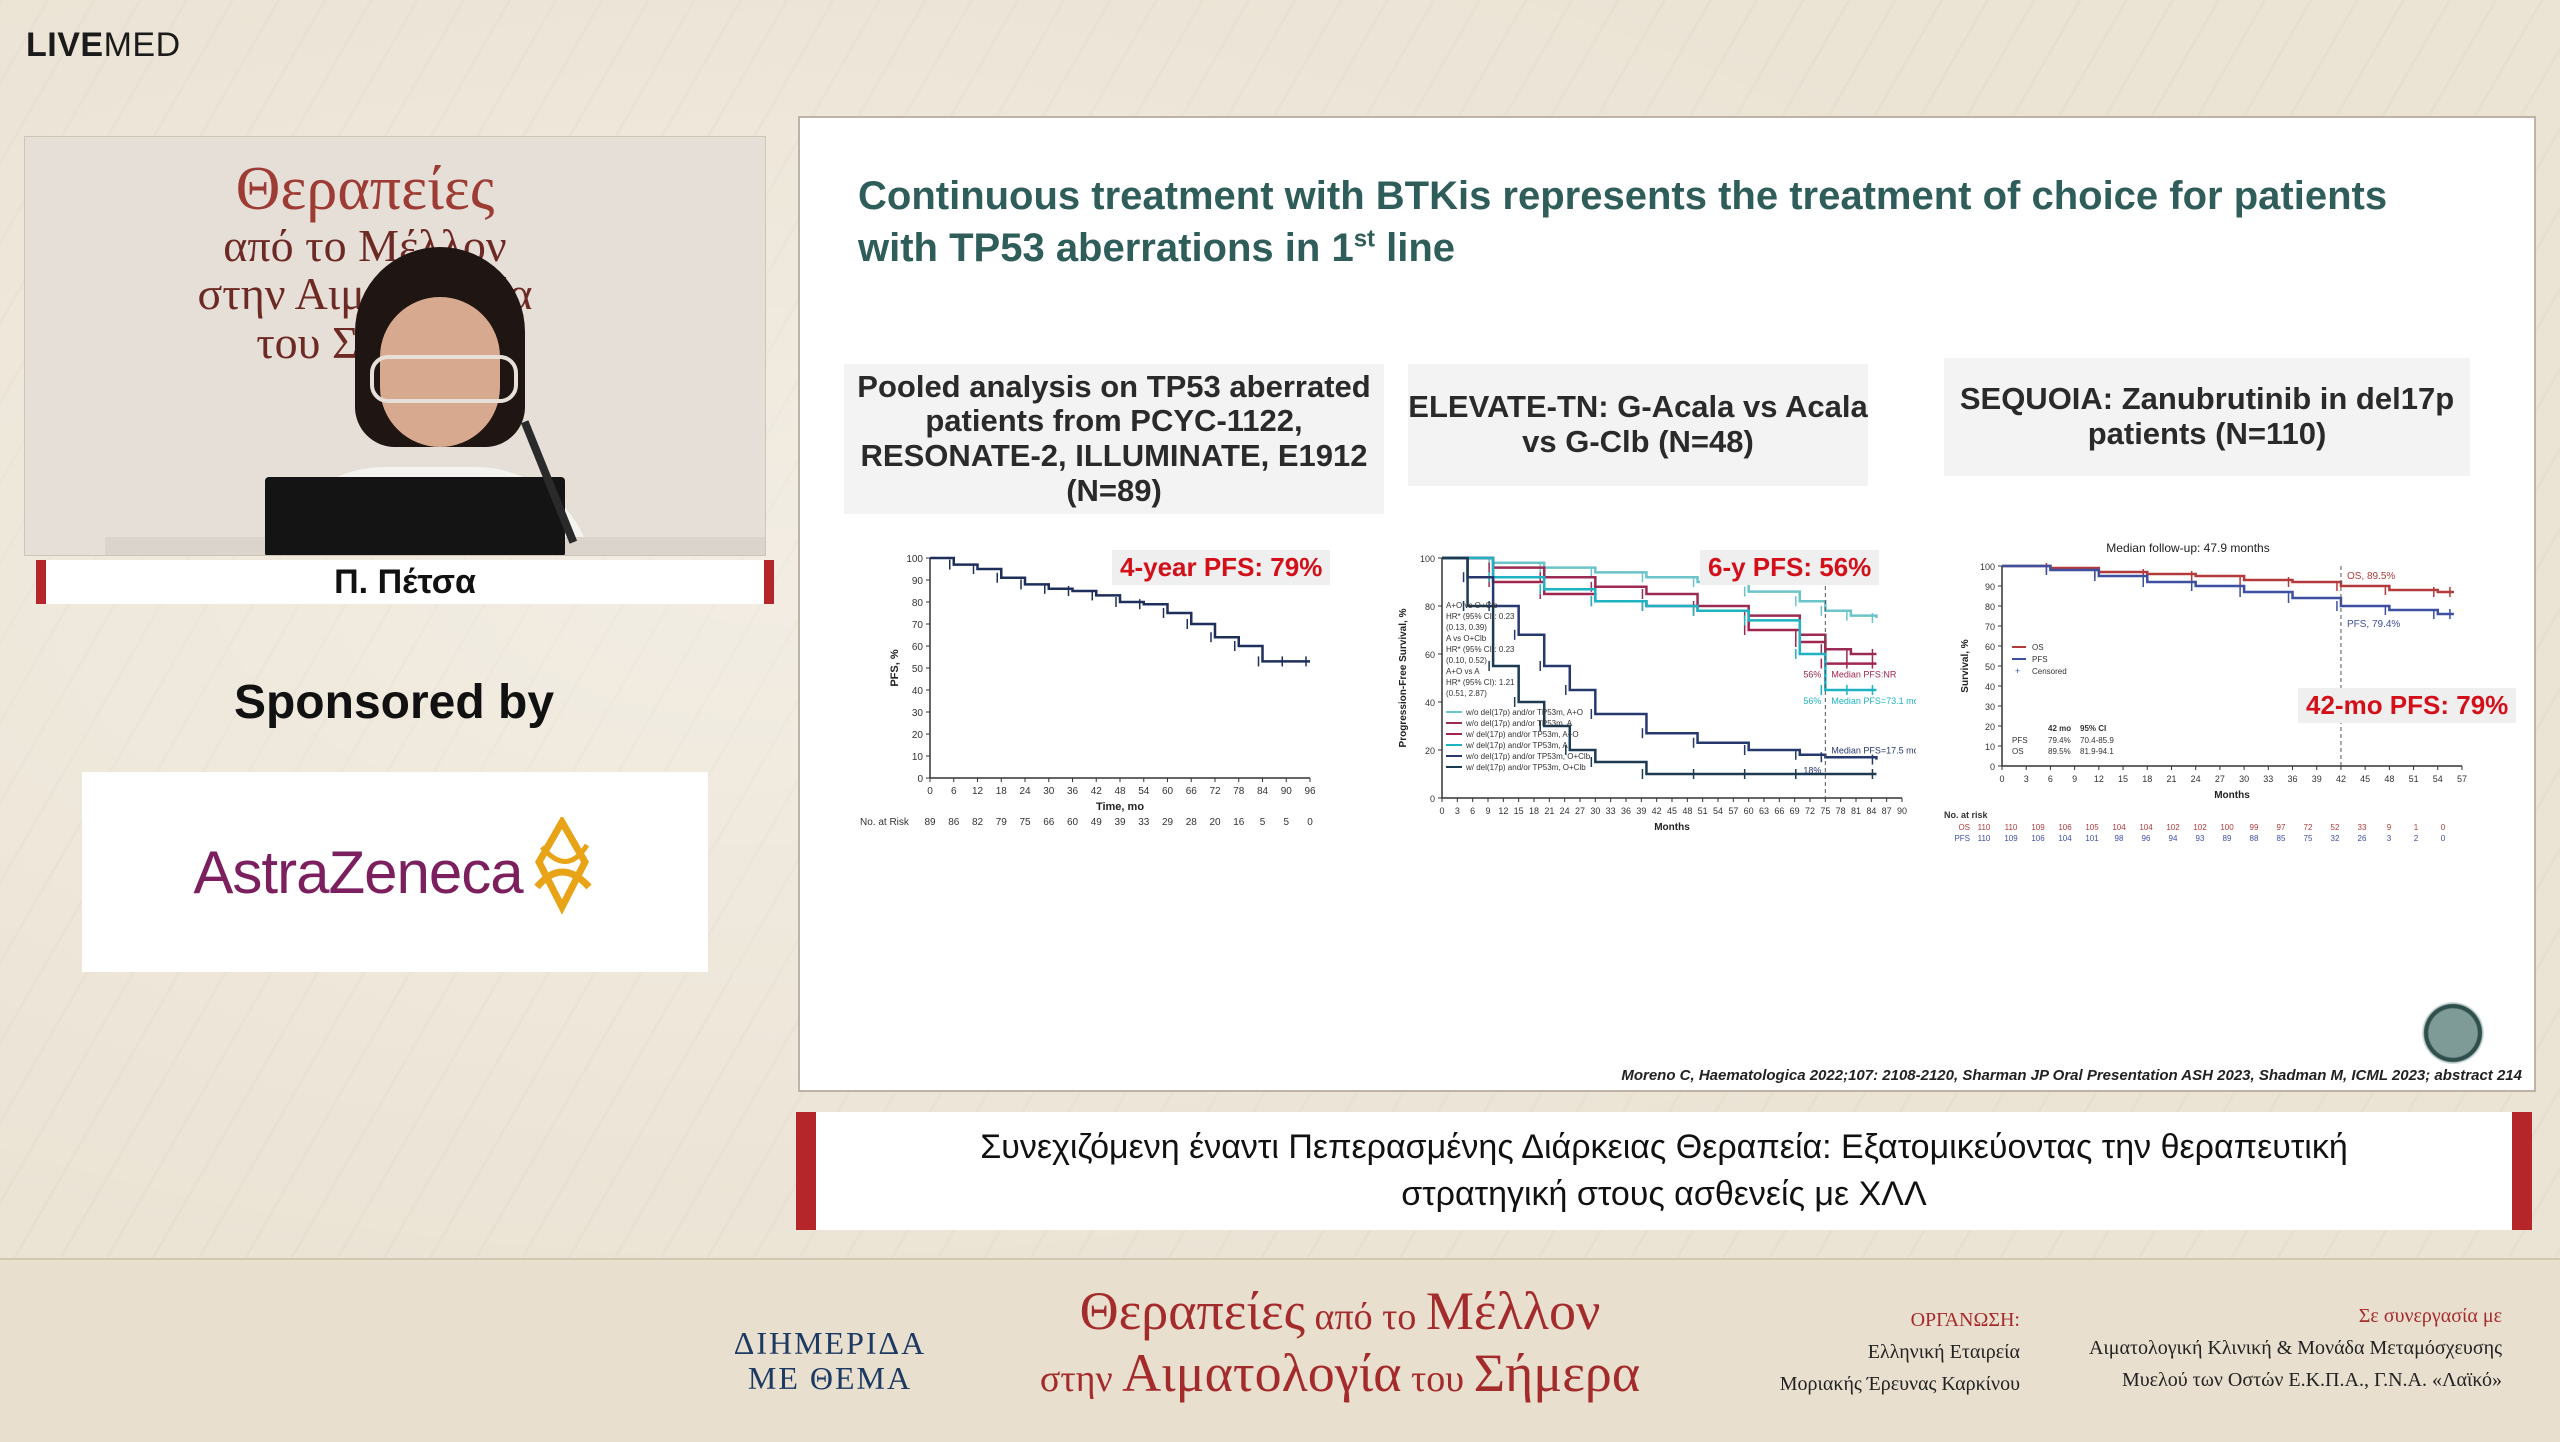  What do you see at coordinates (103, 45) in the screenshot?
I see `livemed-logo: LIVEMED` at bounding box center [103, 45].